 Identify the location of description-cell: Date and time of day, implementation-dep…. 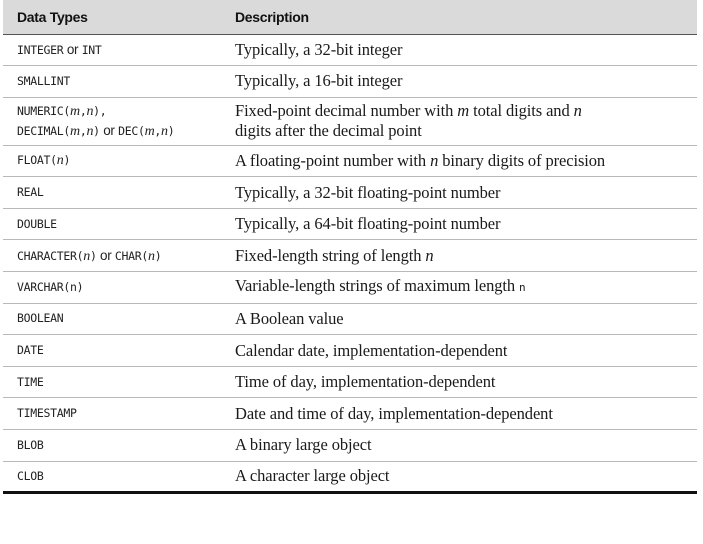
(463, 414).